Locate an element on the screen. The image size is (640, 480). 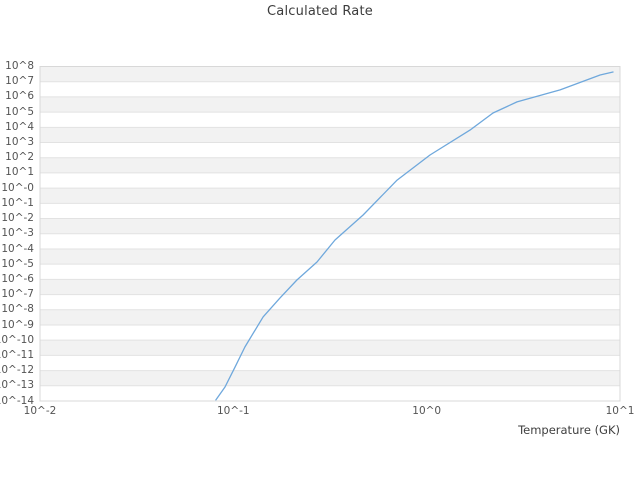
y-tick-label: 10^-7 is located at coordinates (17, 294).